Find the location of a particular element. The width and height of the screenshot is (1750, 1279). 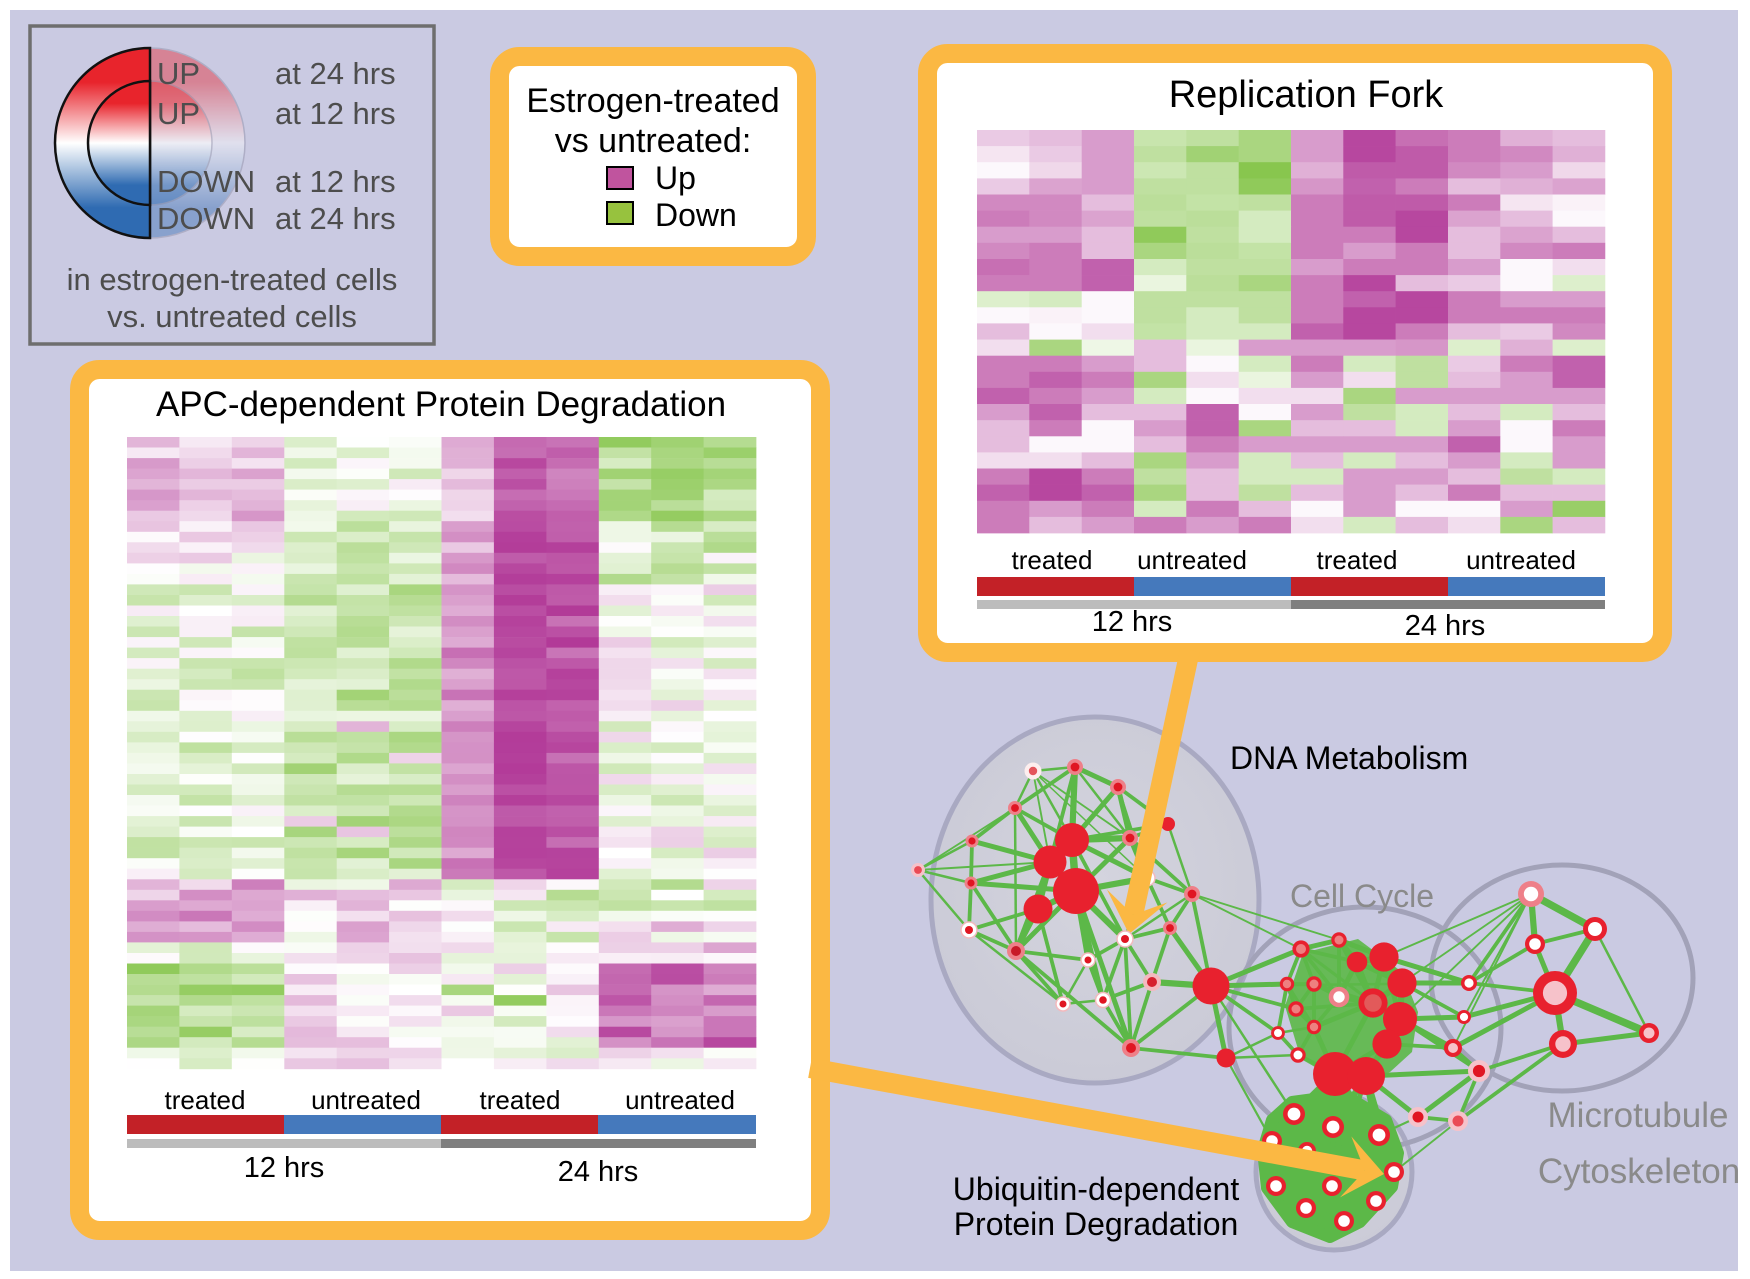

svg-text: Microtubule is located at coordinates (1638, 1115).